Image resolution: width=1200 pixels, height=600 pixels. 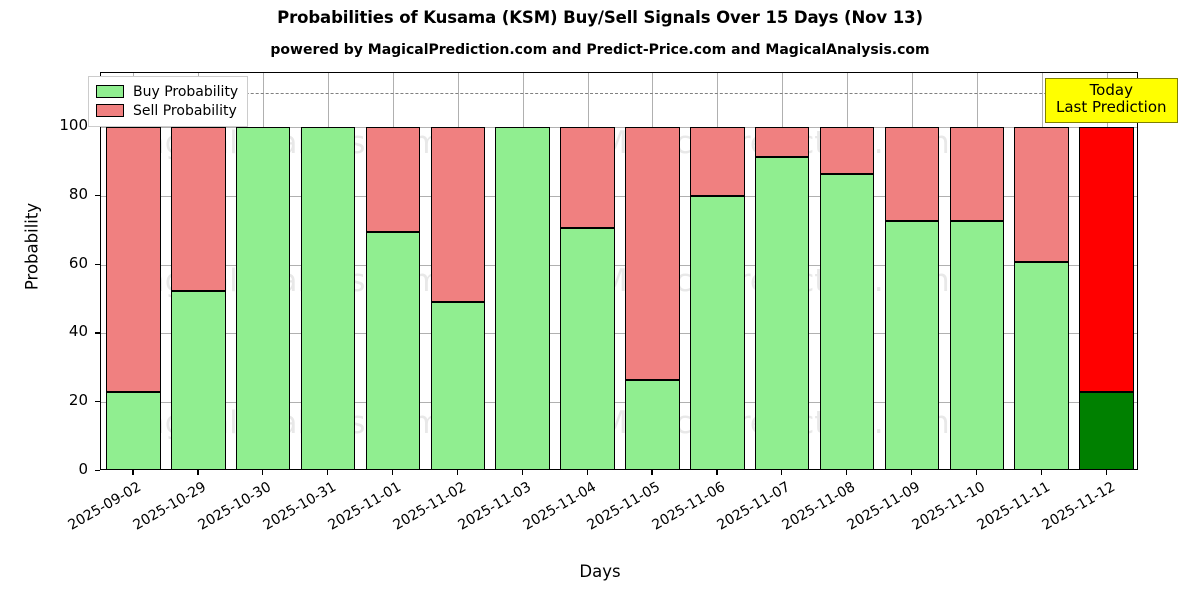 I want to click on y-axis-tick-label: 40, so click(x=78, y=331).